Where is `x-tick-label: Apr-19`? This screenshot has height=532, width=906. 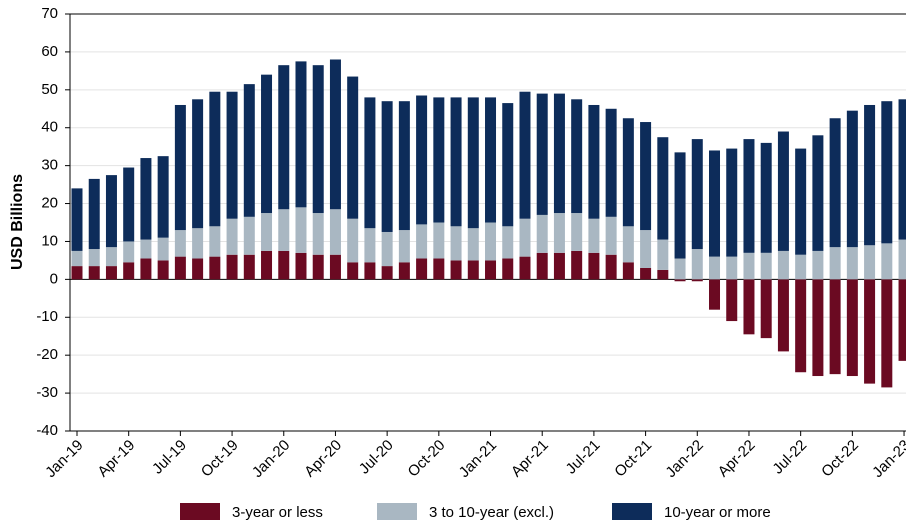 x-tick-label: Apr-19 is located at coordinates (116, 459).